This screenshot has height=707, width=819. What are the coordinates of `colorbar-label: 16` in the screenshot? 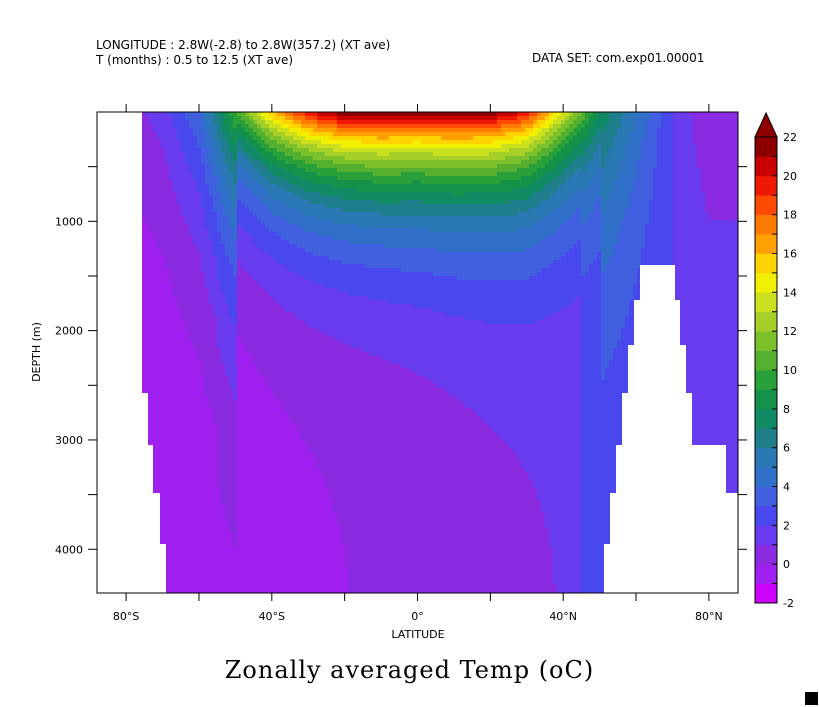 It's located at (790, 254).